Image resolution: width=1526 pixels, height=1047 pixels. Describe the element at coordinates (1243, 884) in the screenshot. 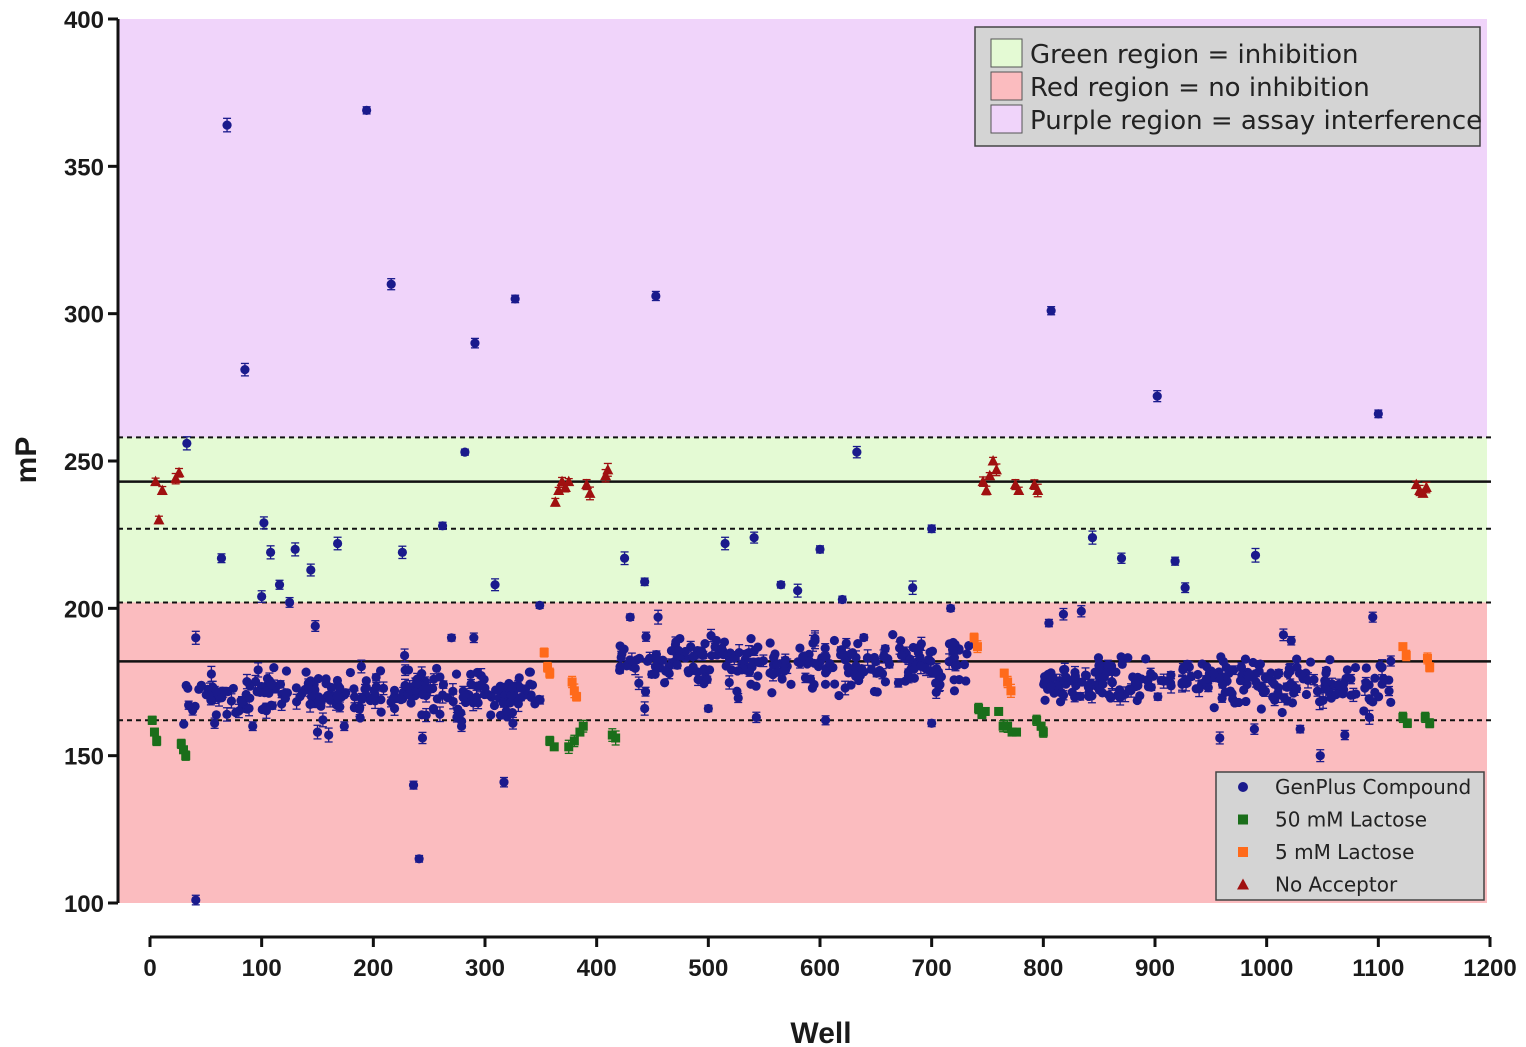

I see `series-legend-marker` at that location.